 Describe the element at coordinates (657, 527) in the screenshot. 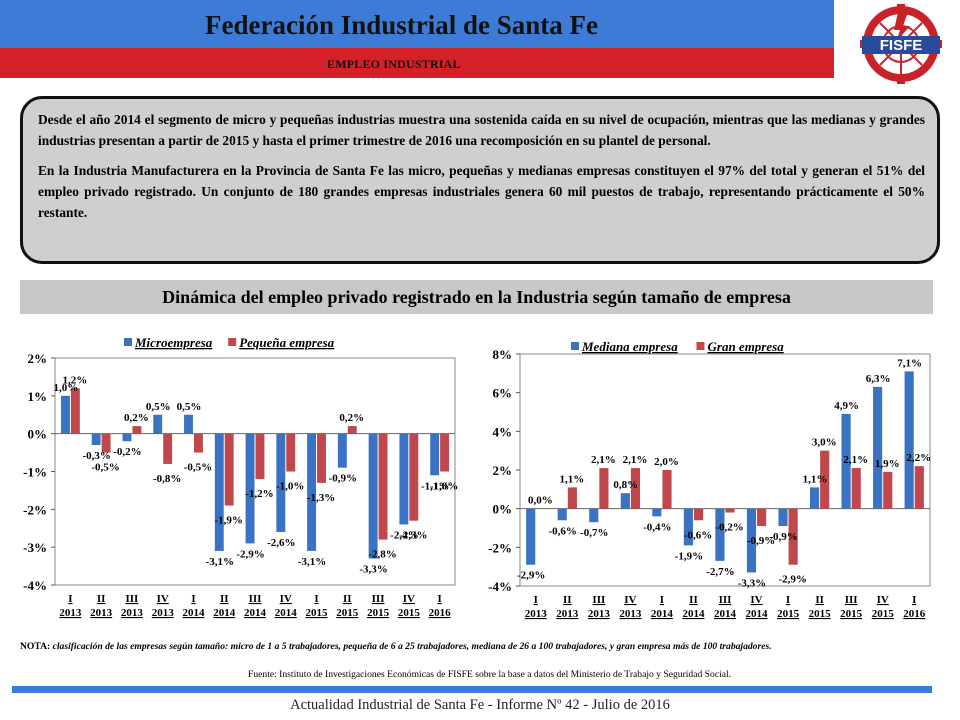

I see `data-label: -0,4%` at that location.